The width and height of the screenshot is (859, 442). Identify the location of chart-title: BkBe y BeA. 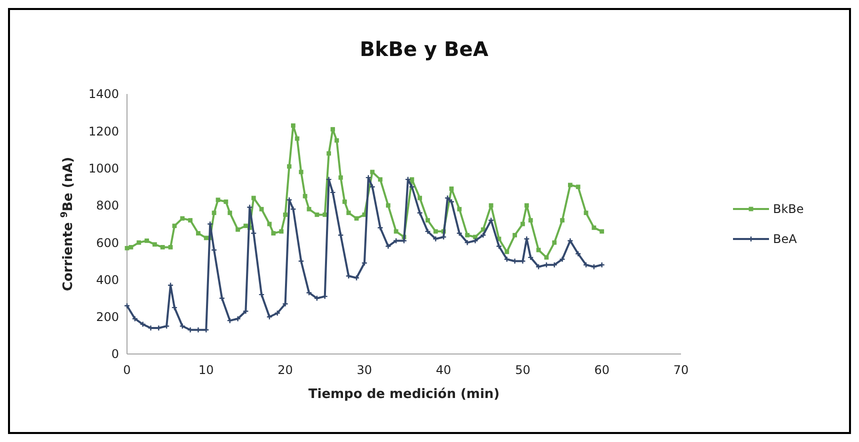
(424, 49).